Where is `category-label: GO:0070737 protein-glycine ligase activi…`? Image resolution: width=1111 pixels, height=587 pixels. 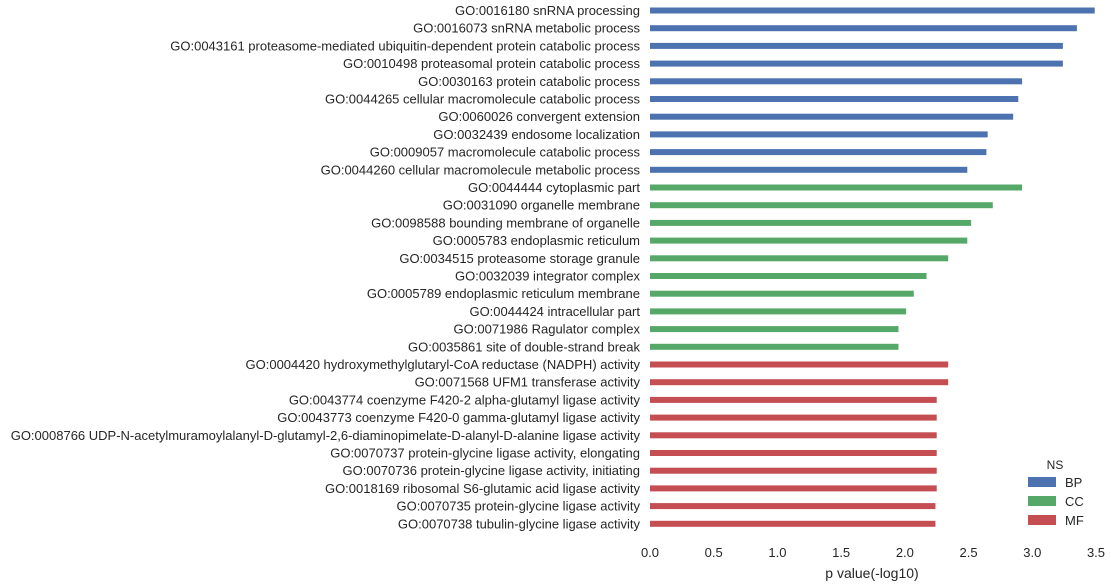
category-label: GO:0070737 protein-glycine ligase activi… is located at coordinates (485, 453).